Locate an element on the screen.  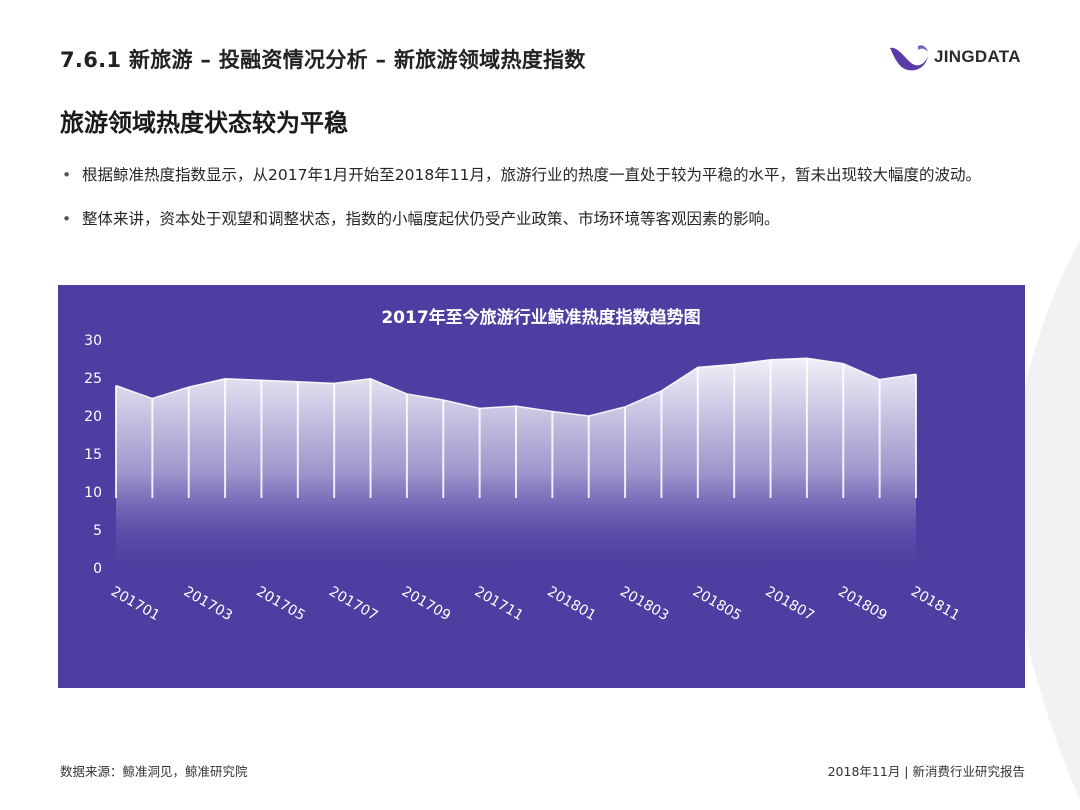
x-tick-label: 201707 is located at coordinates (353, 604).